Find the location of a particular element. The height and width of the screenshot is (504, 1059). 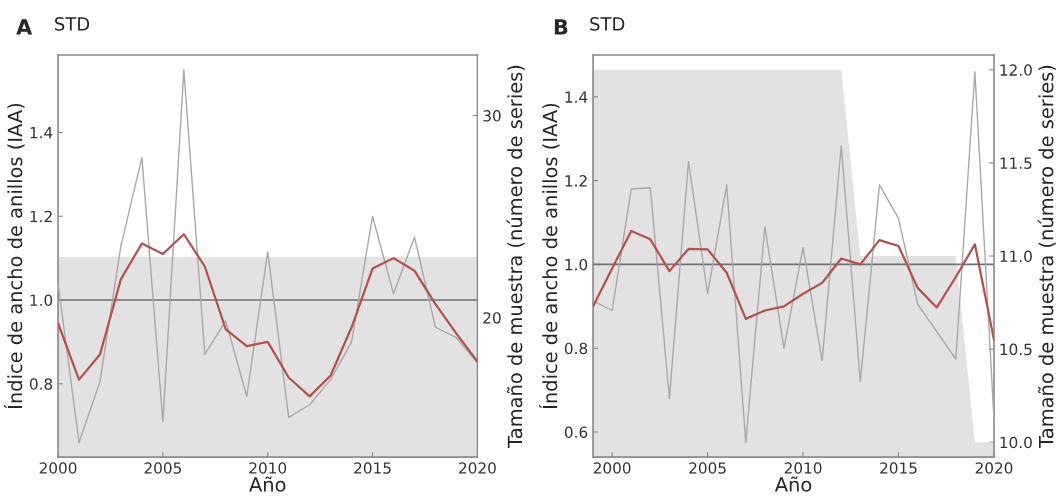

y2-tick-label: 12.0 is located at coordinates (1016, 70).